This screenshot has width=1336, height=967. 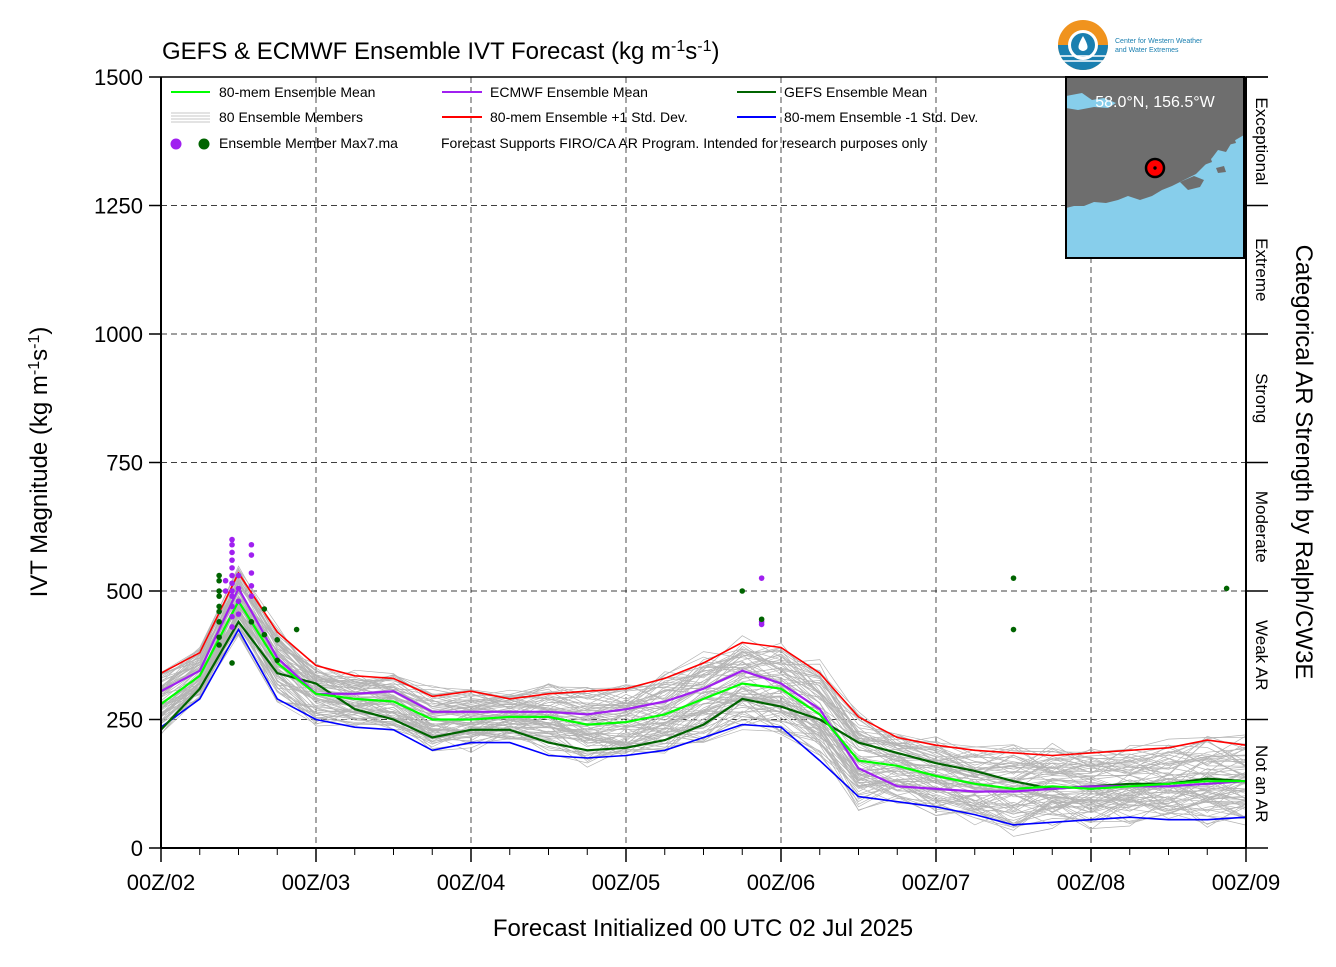 I want to click on inset-location-label: 58.0°N, 156.5°W, so click(x=1155, y=102).